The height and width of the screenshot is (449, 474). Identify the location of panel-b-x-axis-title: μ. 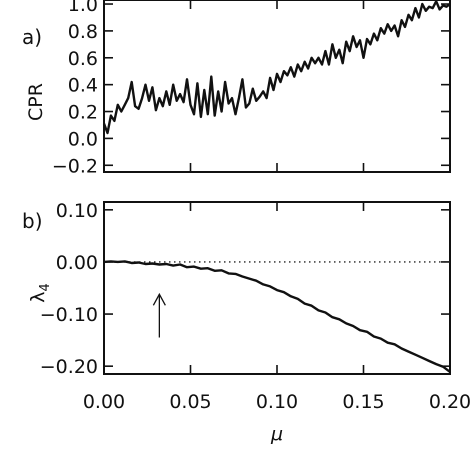
(276, 434).